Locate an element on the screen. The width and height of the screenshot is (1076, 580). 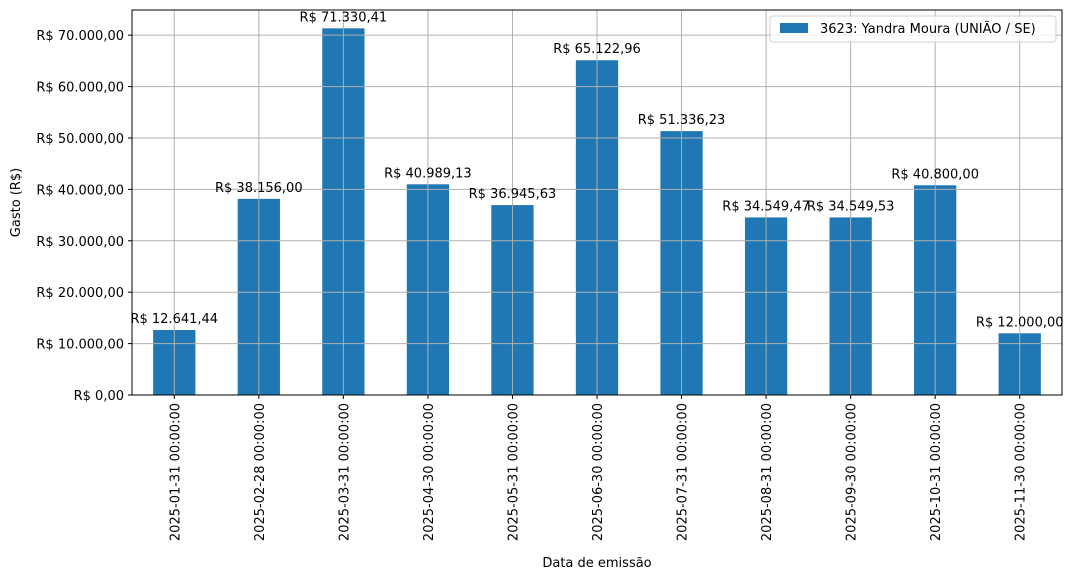
bar-value-label: R$ 51.336,23 is located at coordinates (682, 120).